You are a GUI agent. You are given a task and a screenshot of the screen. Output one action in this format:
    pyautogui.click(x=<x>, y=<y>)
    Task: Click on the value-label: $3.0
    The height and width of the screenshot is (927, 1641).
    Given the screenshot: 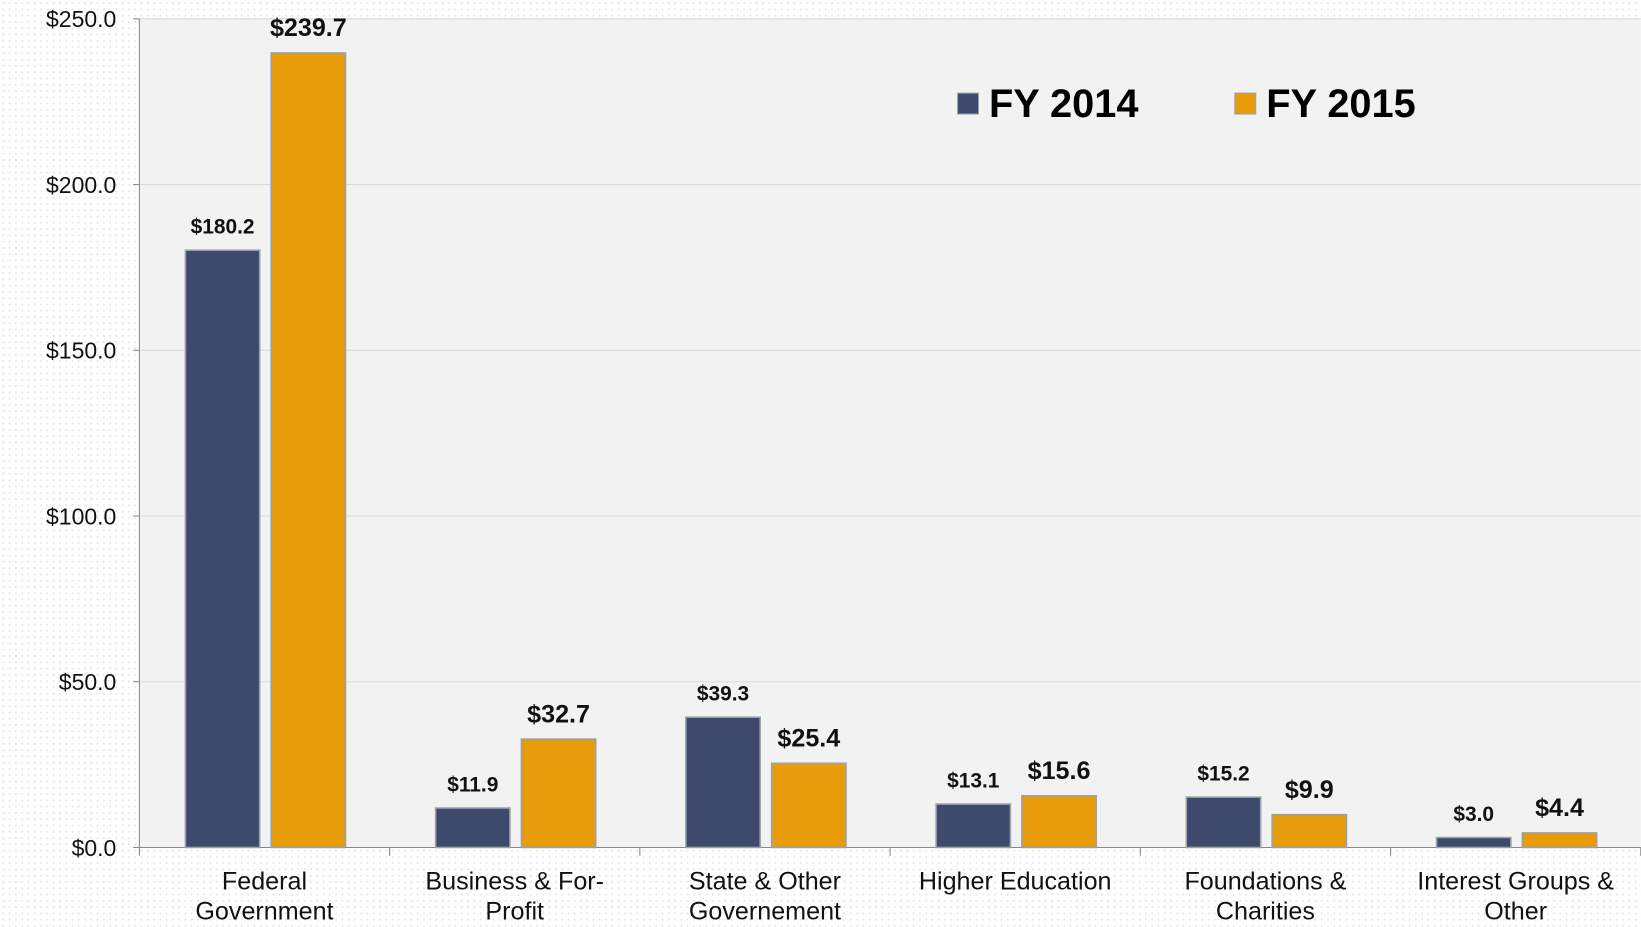 What is the action you would take?
    pyautogui.click(x=1473, y=814)
    